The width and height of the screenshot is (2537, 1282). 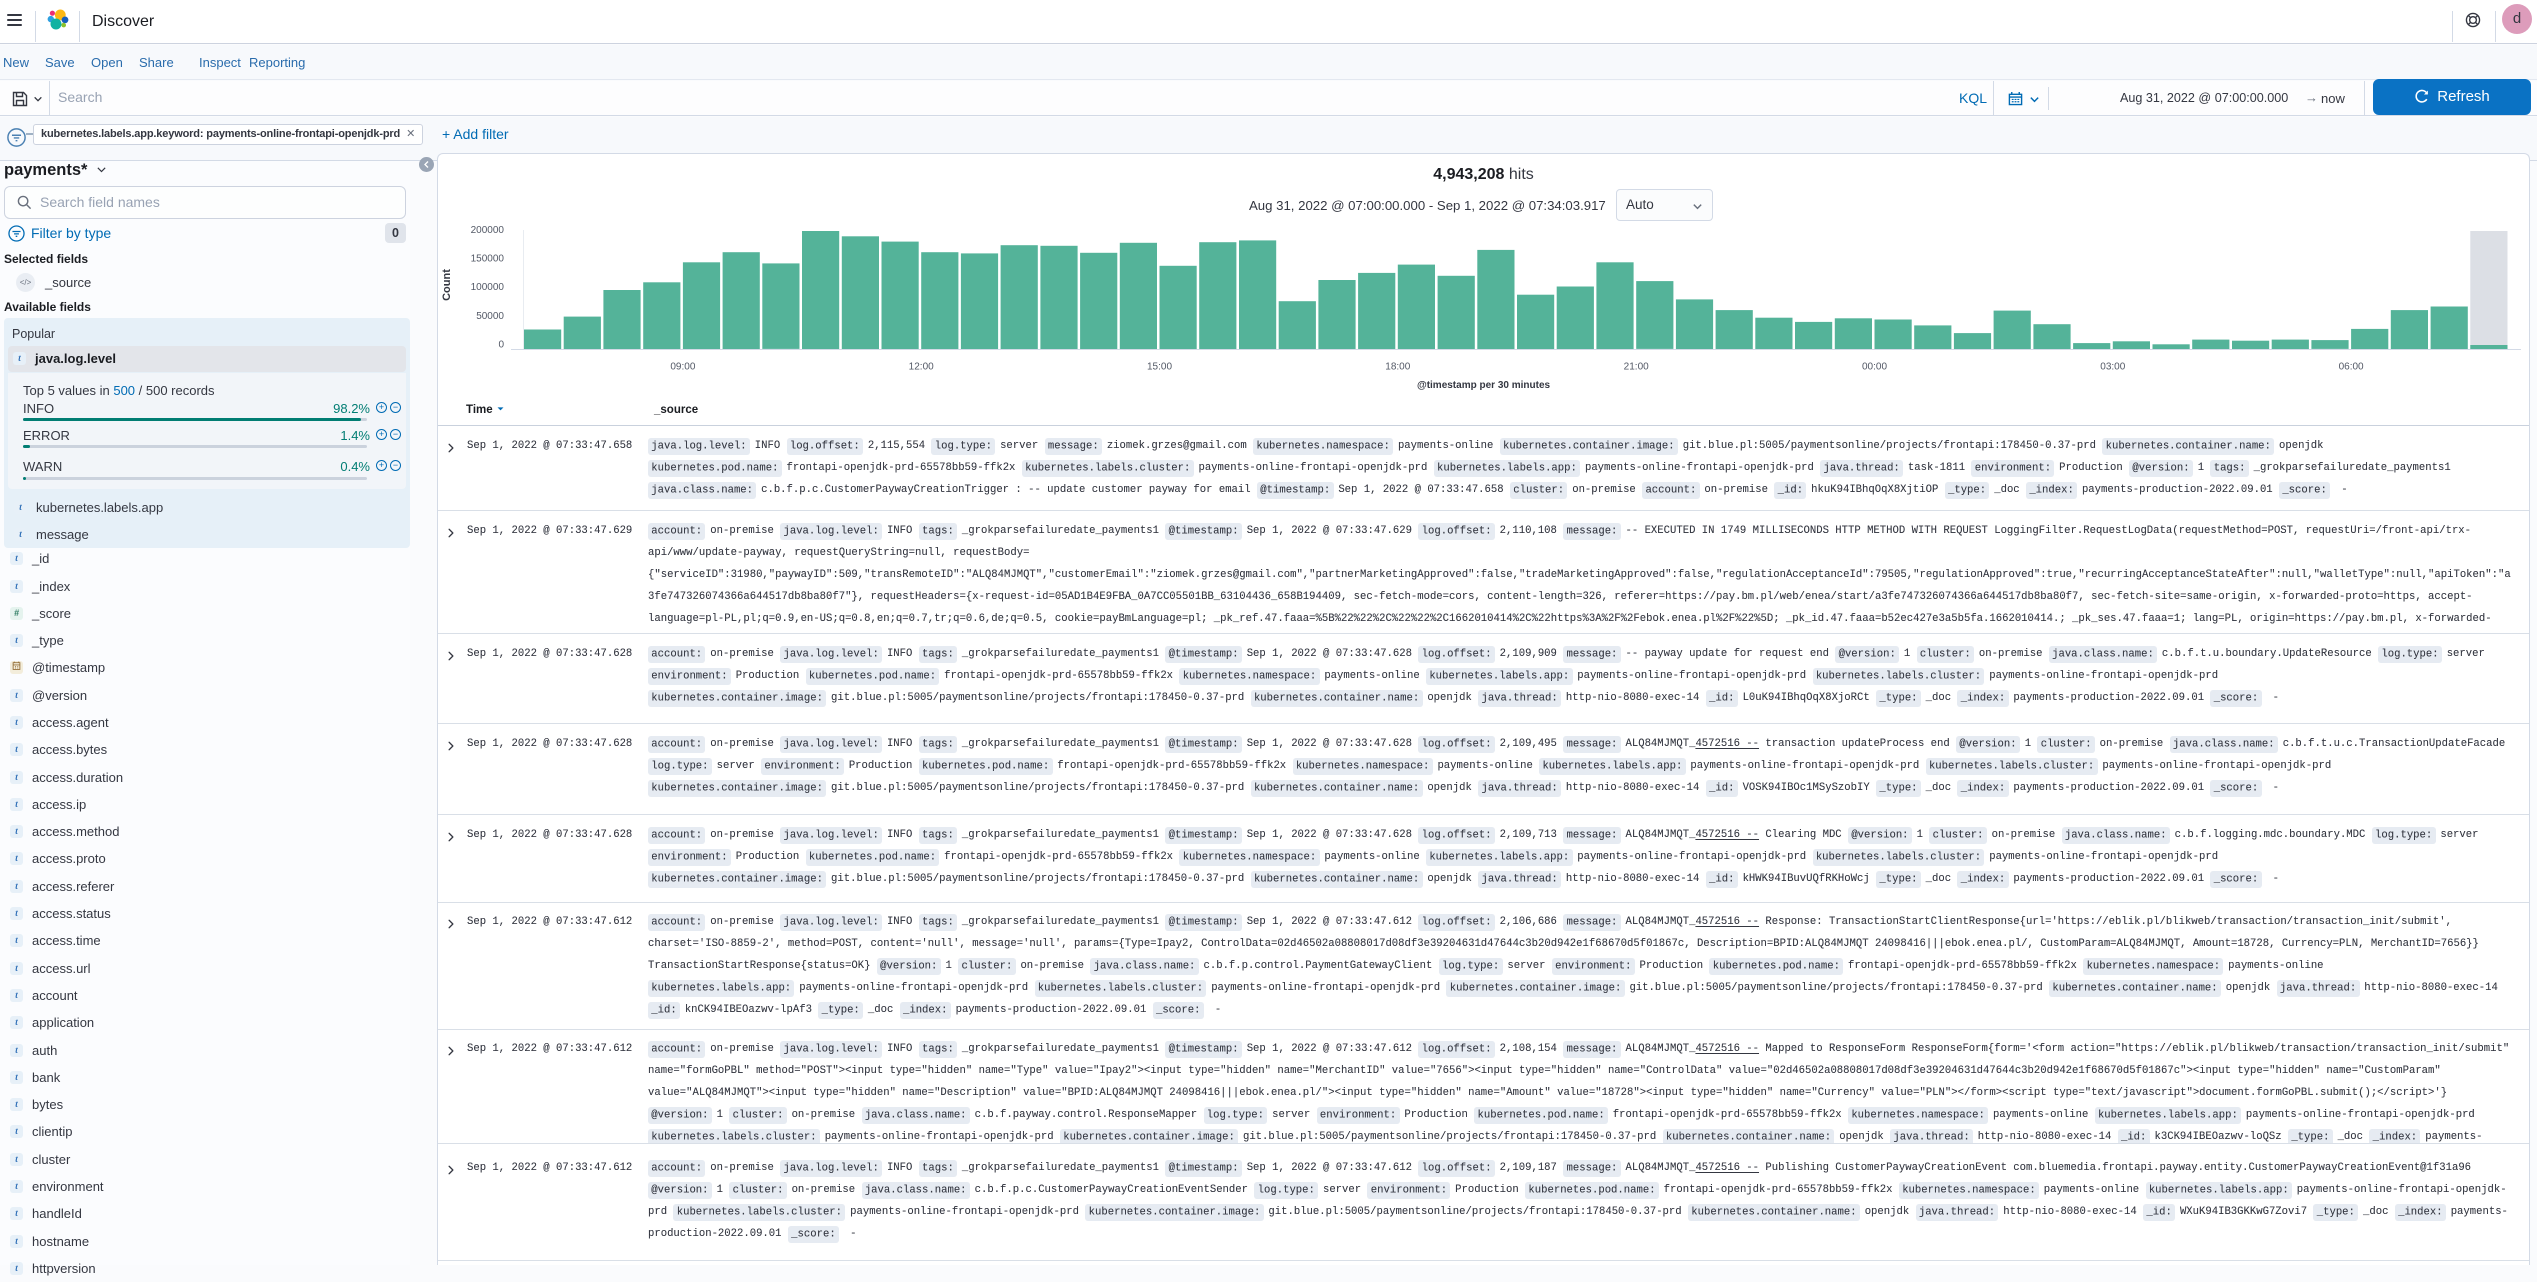 I want to click on svg-text: 00:00, so click(x=1874, y=367).